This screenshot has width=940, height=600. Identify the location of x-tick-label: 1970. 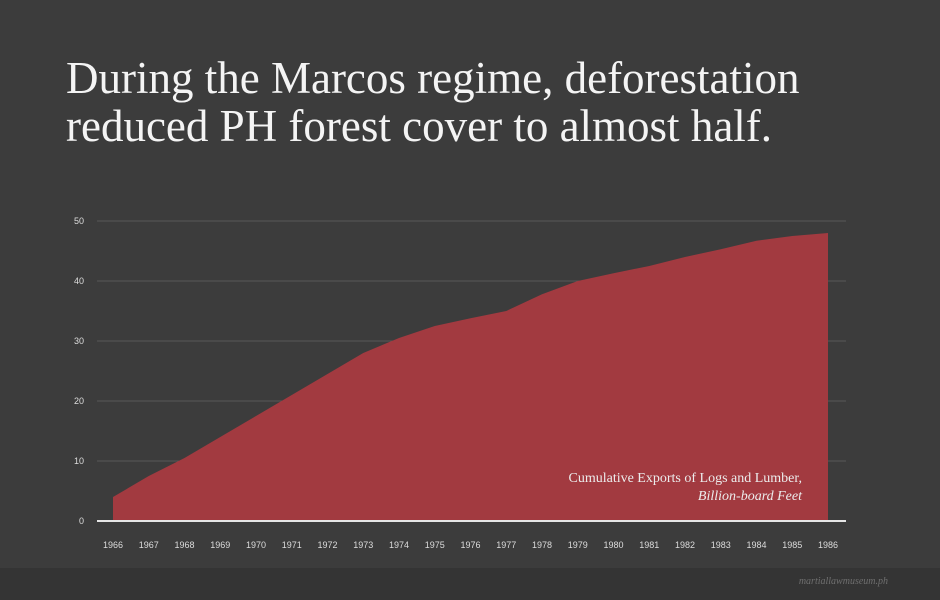
(256, 545).